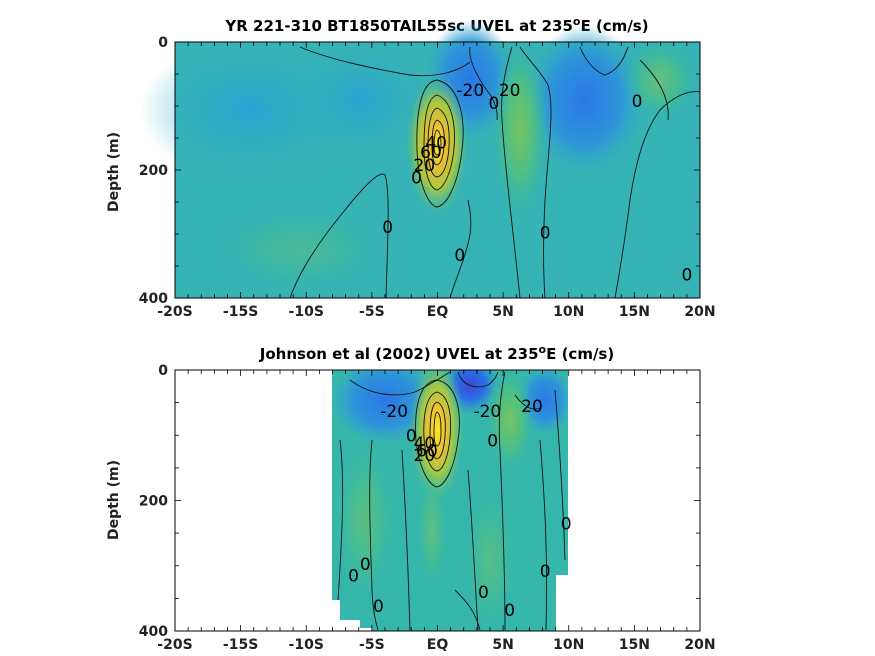 The image size is (875, 656). I want to click on y-tick-labels-2: 0 200 400, so click(153, 501).